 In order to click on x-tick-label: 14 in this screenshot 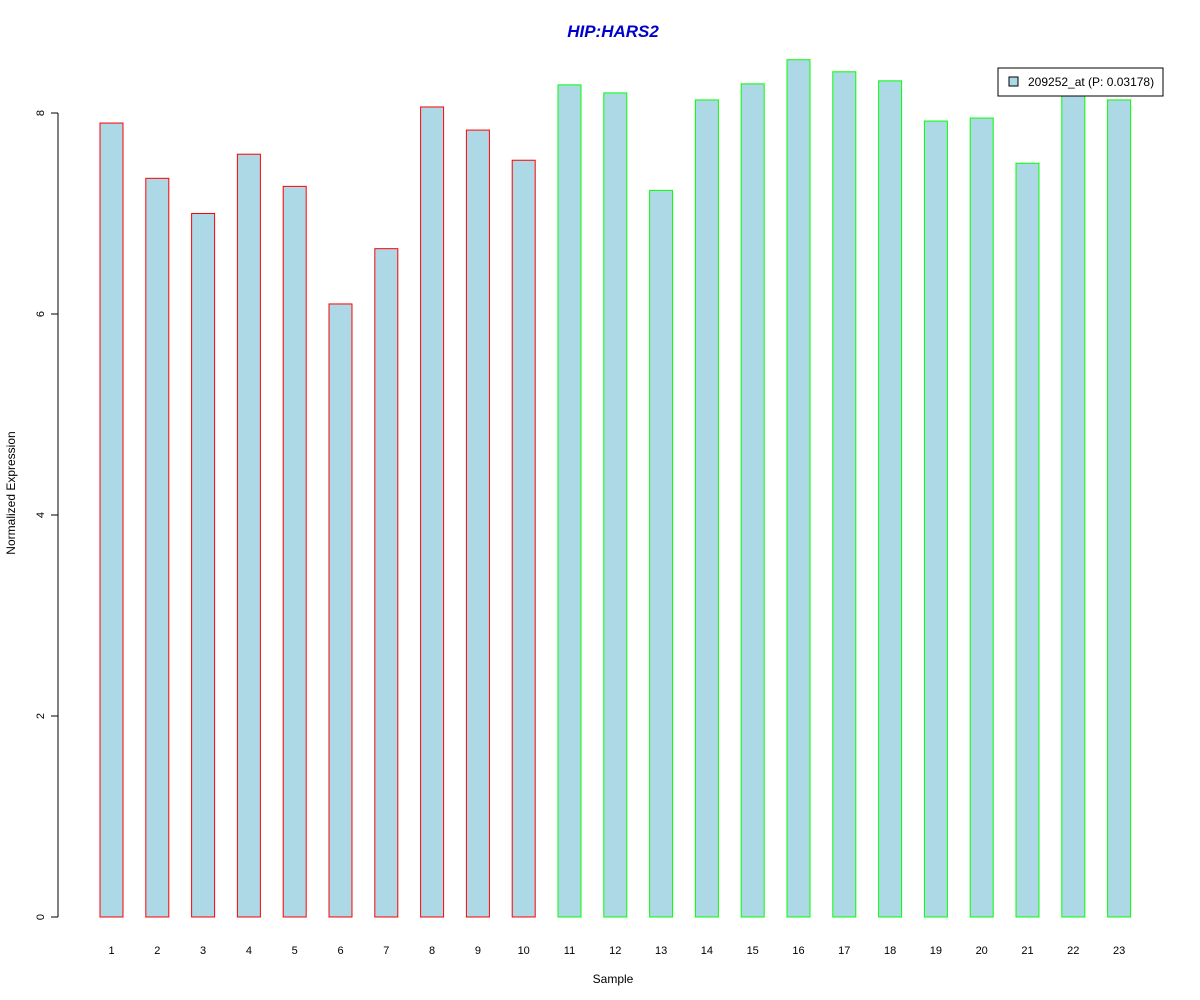, I will do `click(707, 951)`.